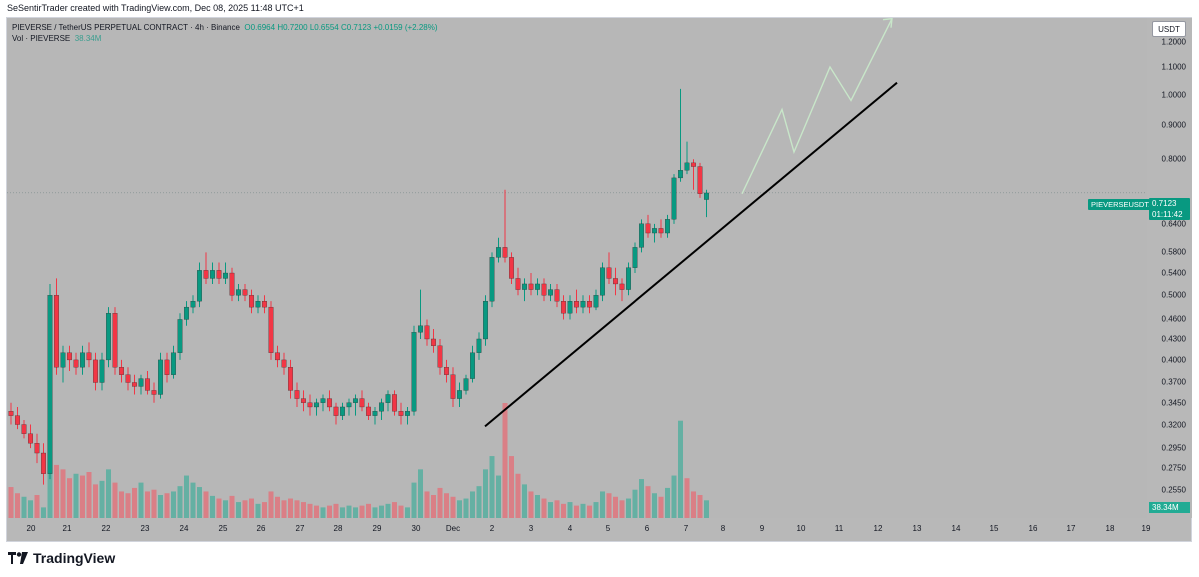  Describe the element at coordinates (145, 528) in the screenshot. I see `time-axis-label: 23` at that location.